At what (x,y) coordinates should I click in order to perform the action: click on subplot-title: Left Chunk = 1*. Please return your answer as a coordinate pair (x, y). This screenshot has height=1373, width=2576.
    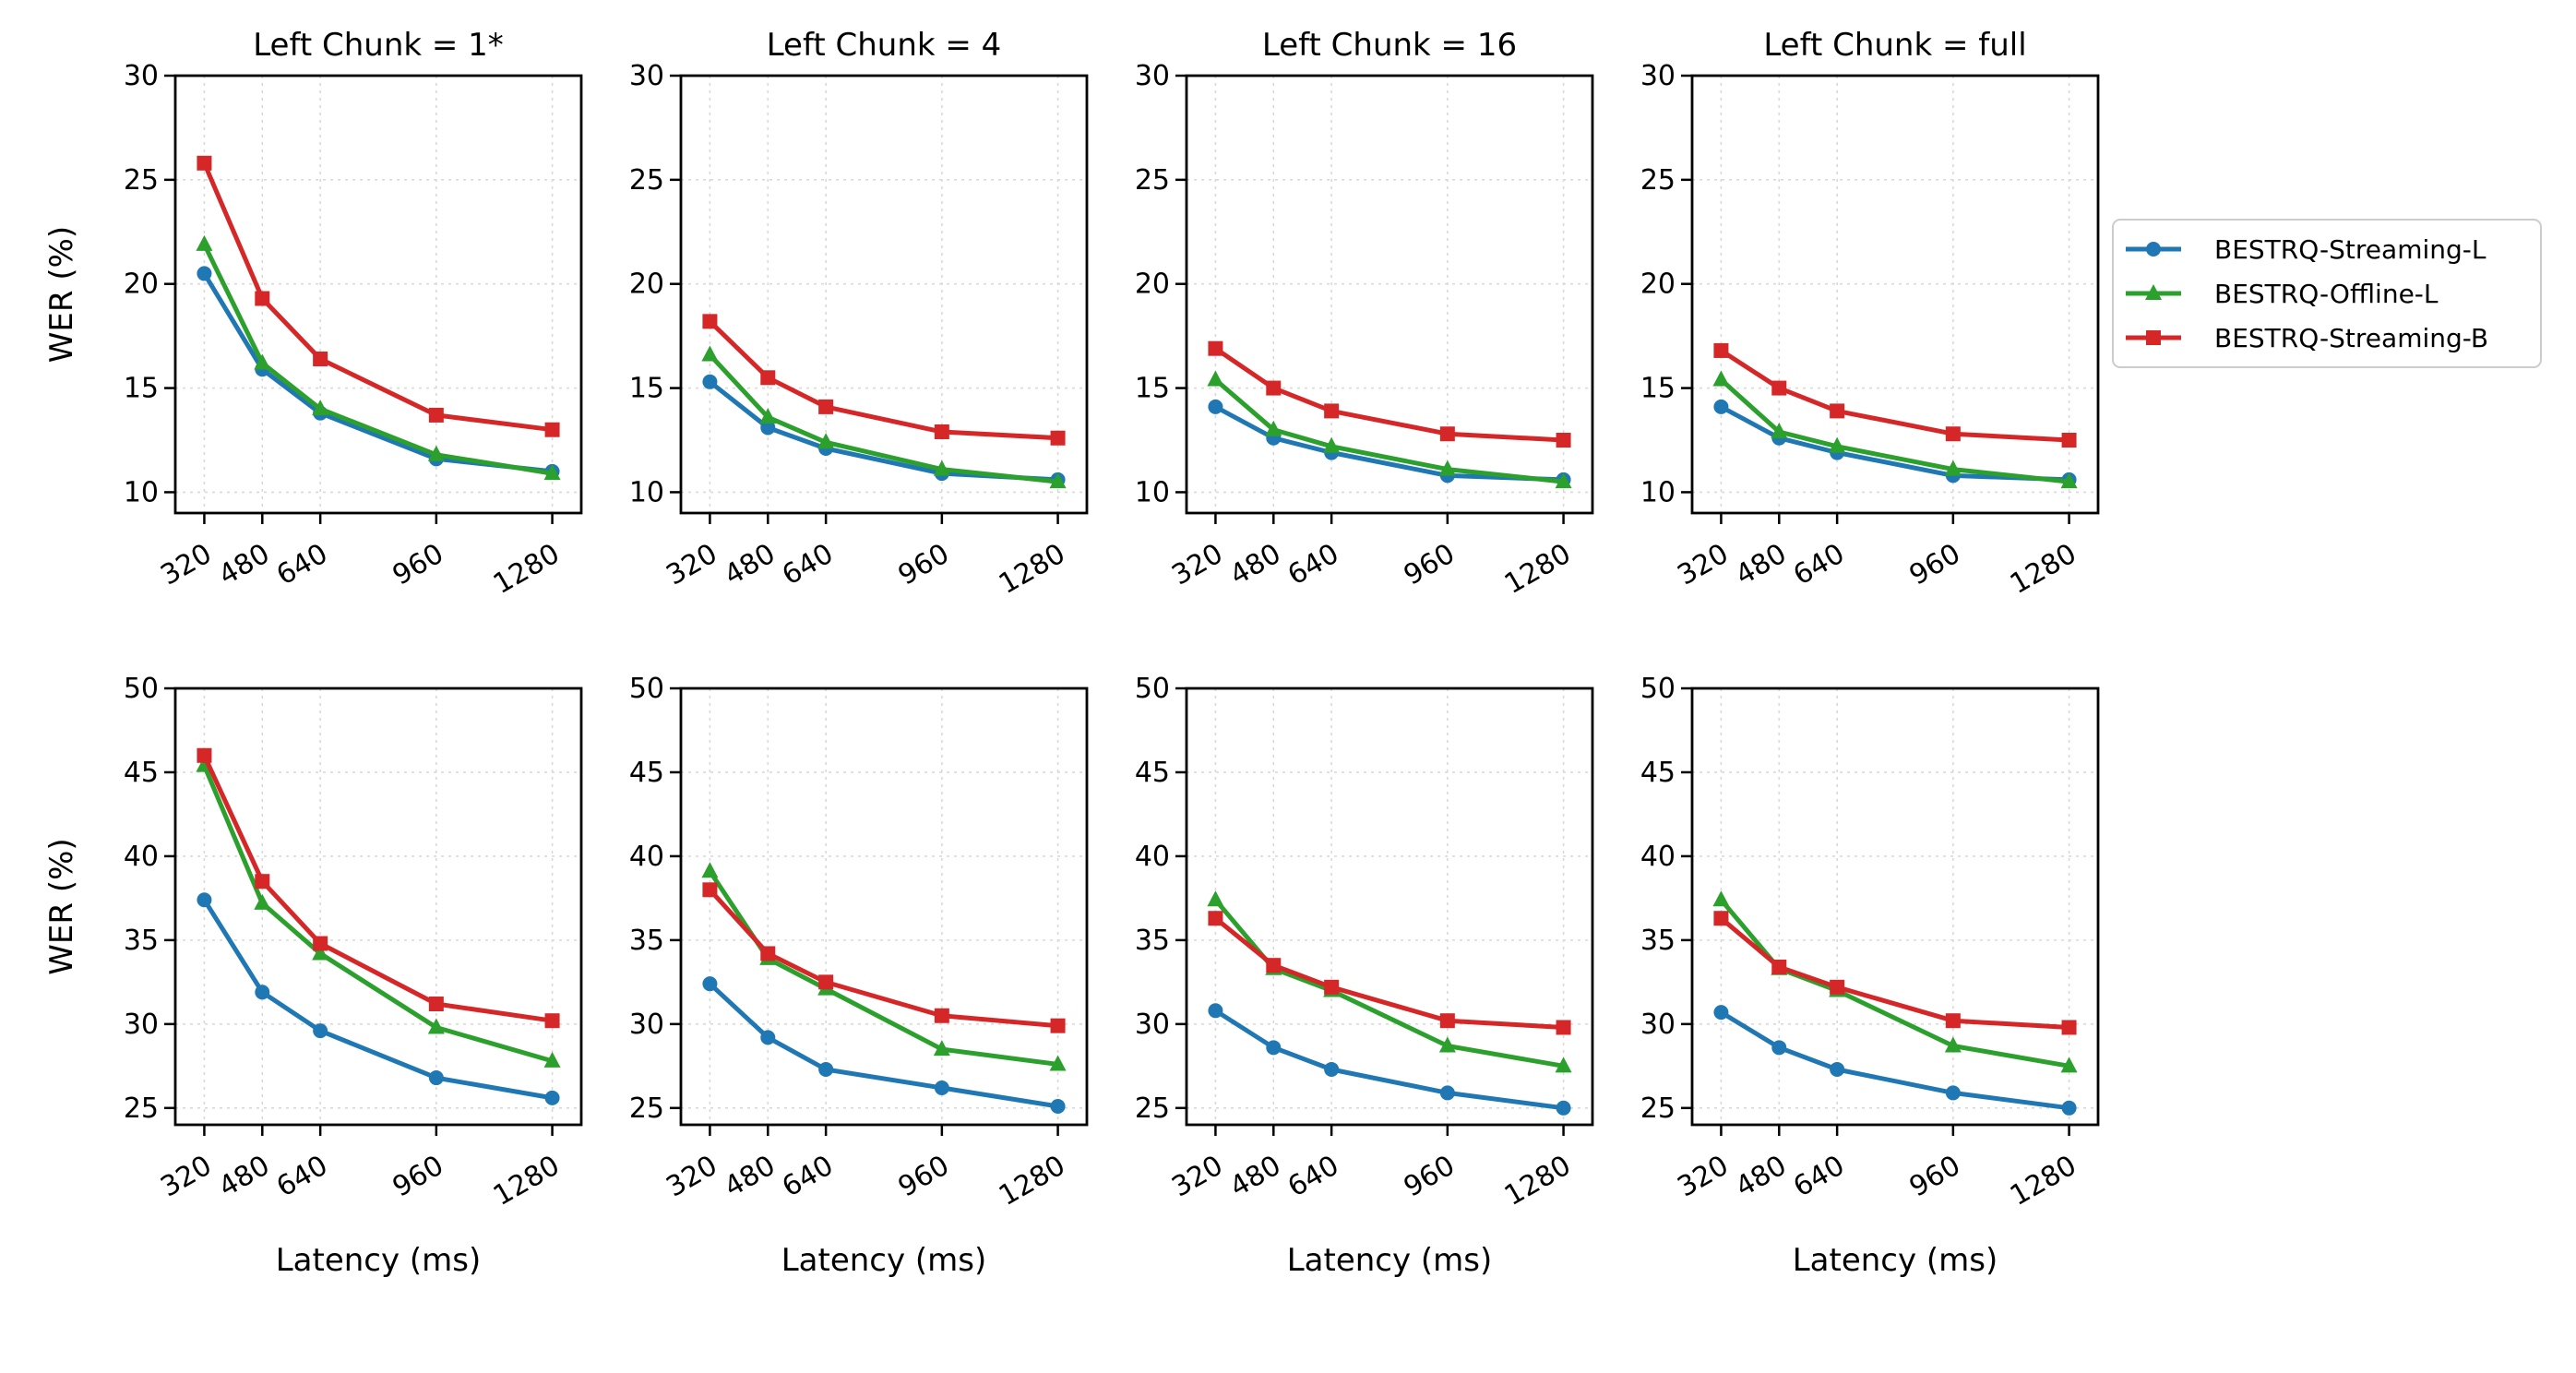
    Looking at the image, I should click on (379, 46).